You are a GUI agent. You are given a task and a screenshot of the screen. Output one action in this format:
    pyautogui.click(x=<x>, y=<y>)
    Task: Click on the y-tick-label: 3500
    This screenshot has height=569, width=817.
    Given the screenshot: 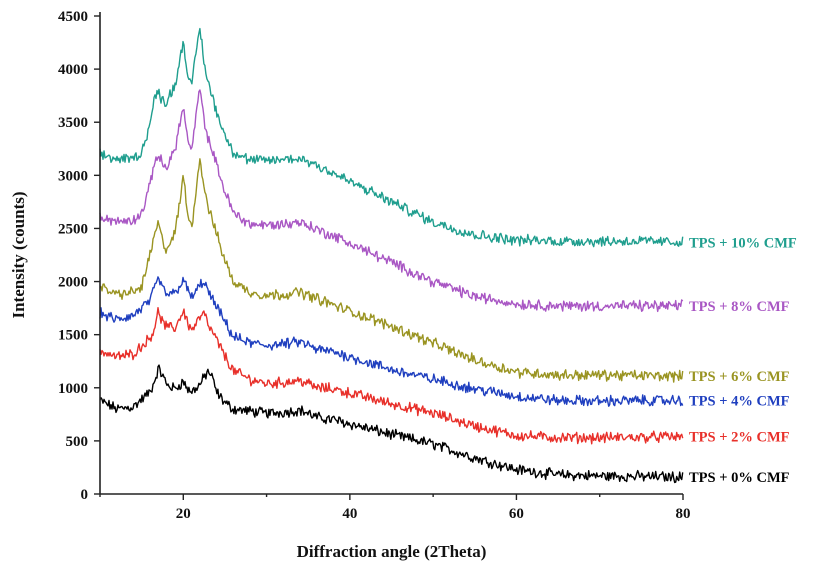 What is the action you would take?
    pyautogui.click(x=73, y=123)
    